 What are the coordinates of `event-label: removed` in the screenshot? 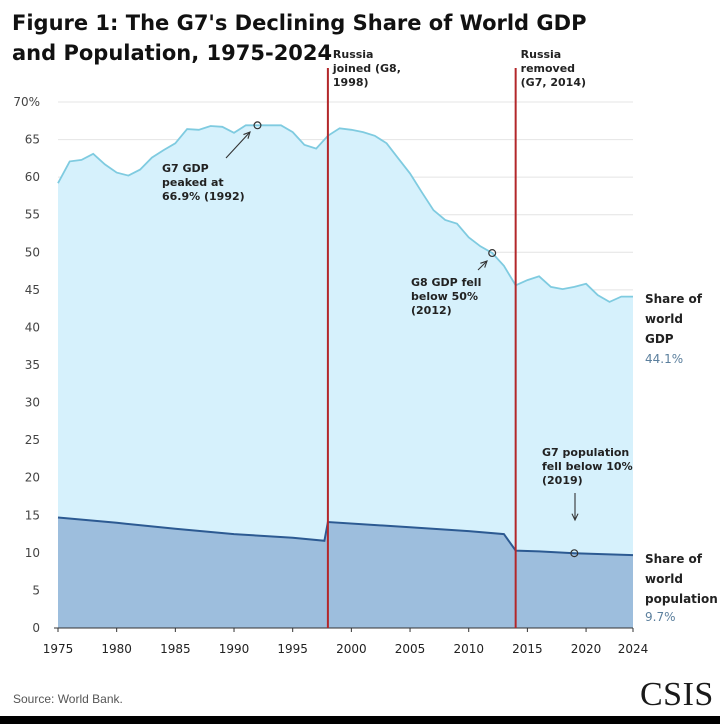 It's located at (548, 68).